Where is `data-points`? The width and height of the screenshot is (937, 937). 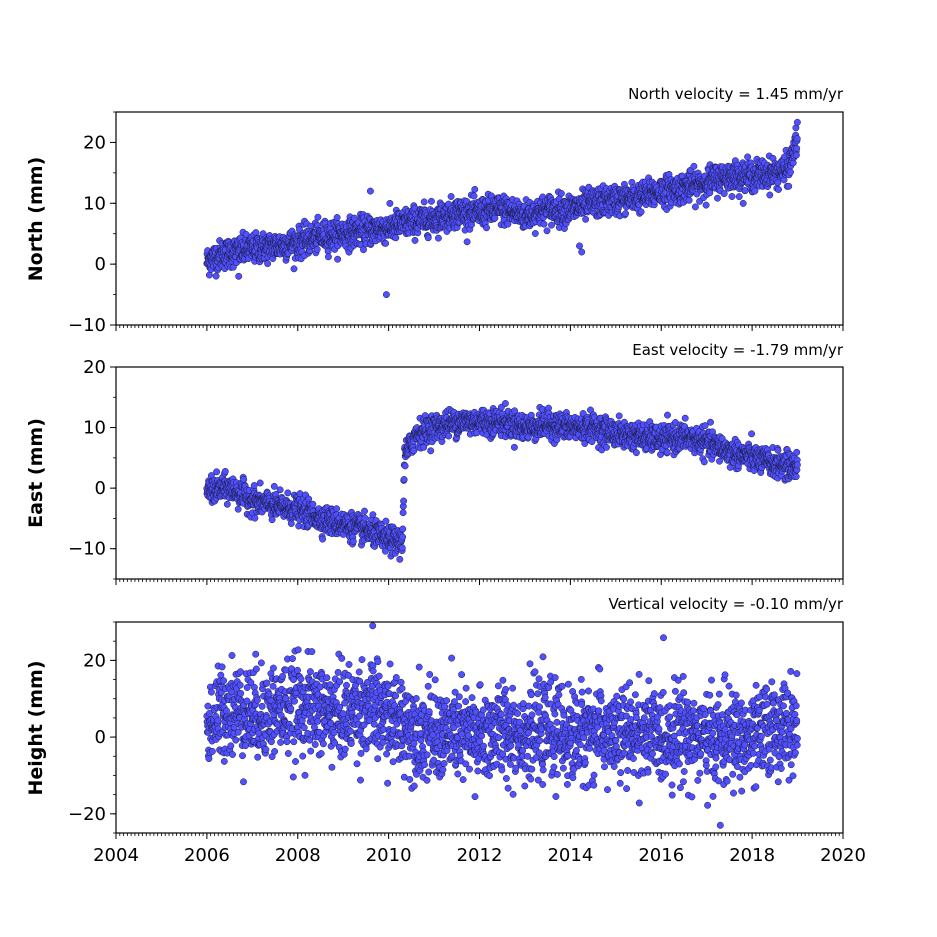
data-points is located at coordinates (502, 208).